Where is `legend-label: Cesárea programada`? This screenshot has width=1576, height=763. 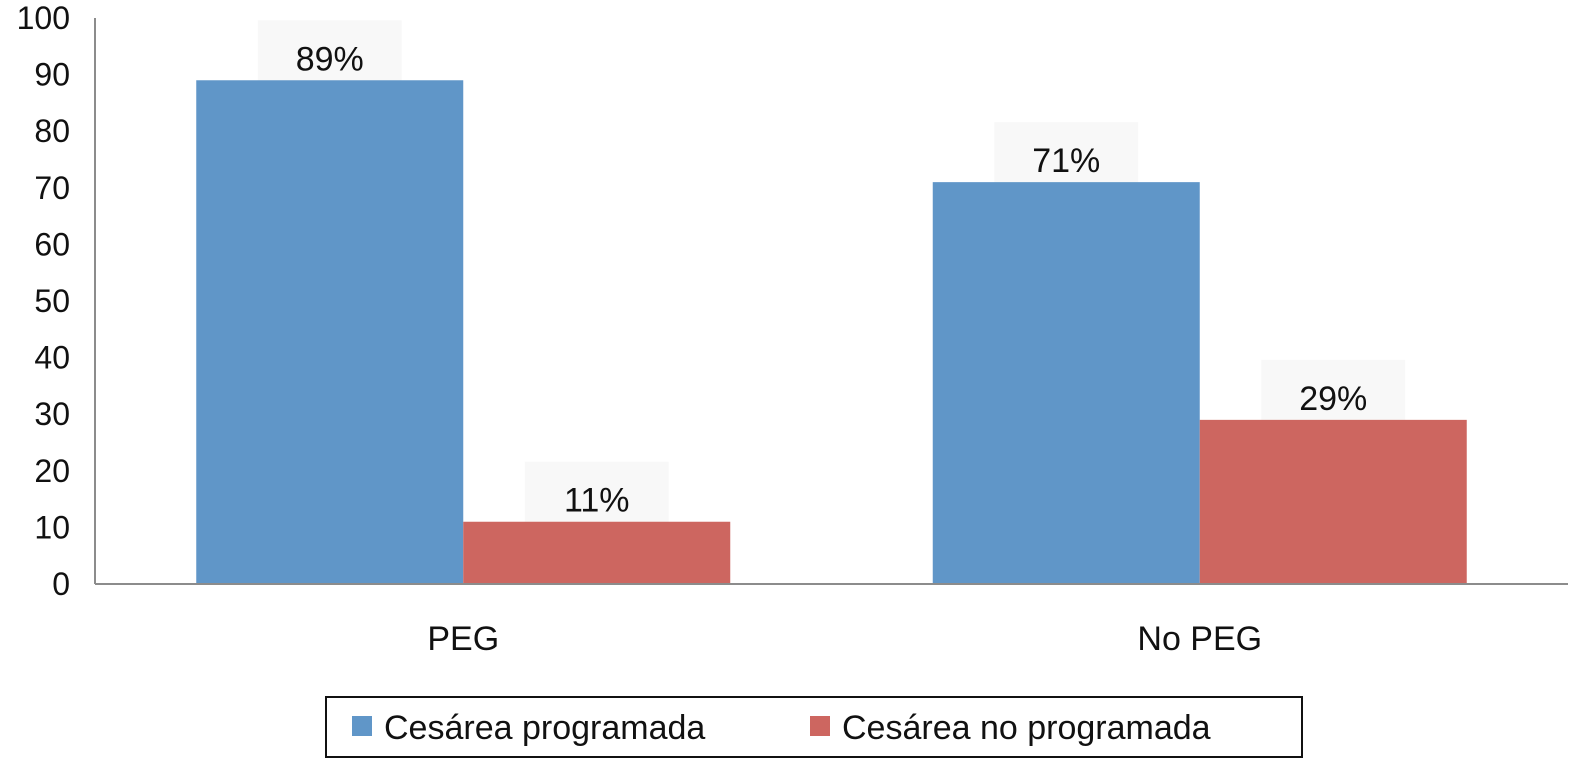 legend-label: Cesárea programada is located at coordinates (544, 728).